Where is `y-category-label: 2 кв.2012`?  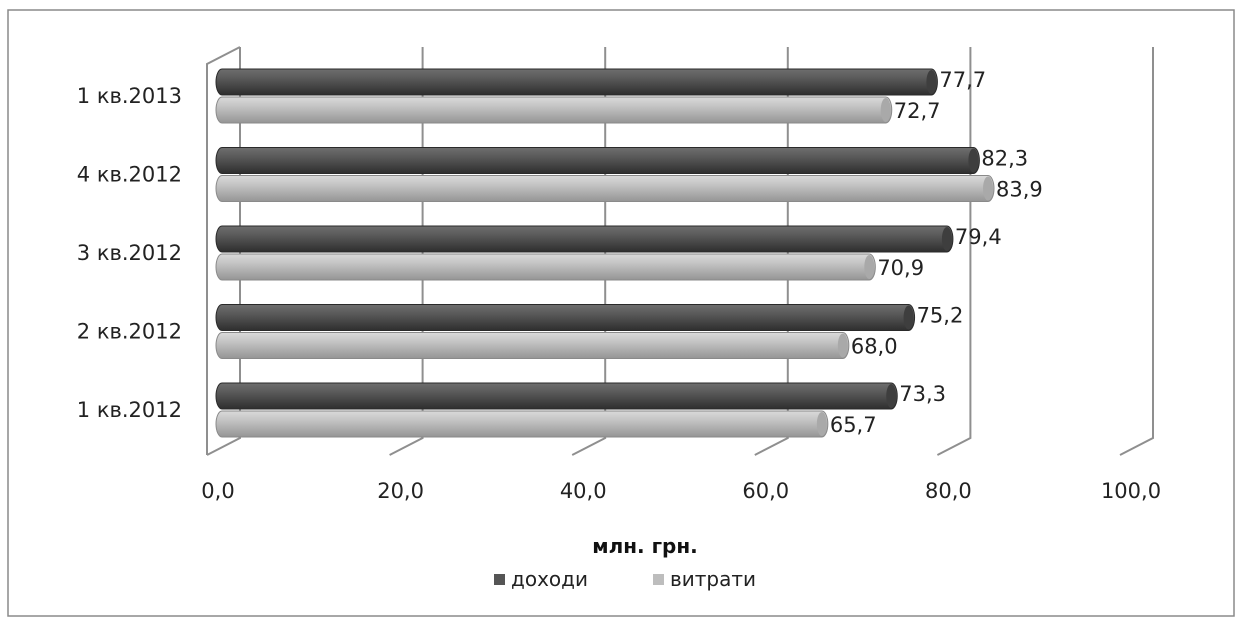
y-category-label: 2 кв.2012 is located at coordinates (129, 332).